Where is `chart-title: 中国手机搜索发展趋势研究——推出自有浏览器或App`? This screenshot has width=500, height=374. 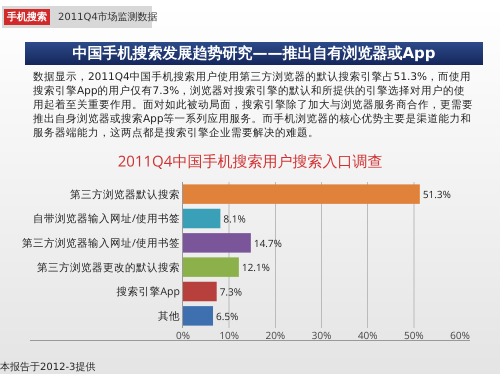 chart-title: 中国手机搜索发展趋势研究——推出自有浏览器或App is located at coordinates (254, 53).